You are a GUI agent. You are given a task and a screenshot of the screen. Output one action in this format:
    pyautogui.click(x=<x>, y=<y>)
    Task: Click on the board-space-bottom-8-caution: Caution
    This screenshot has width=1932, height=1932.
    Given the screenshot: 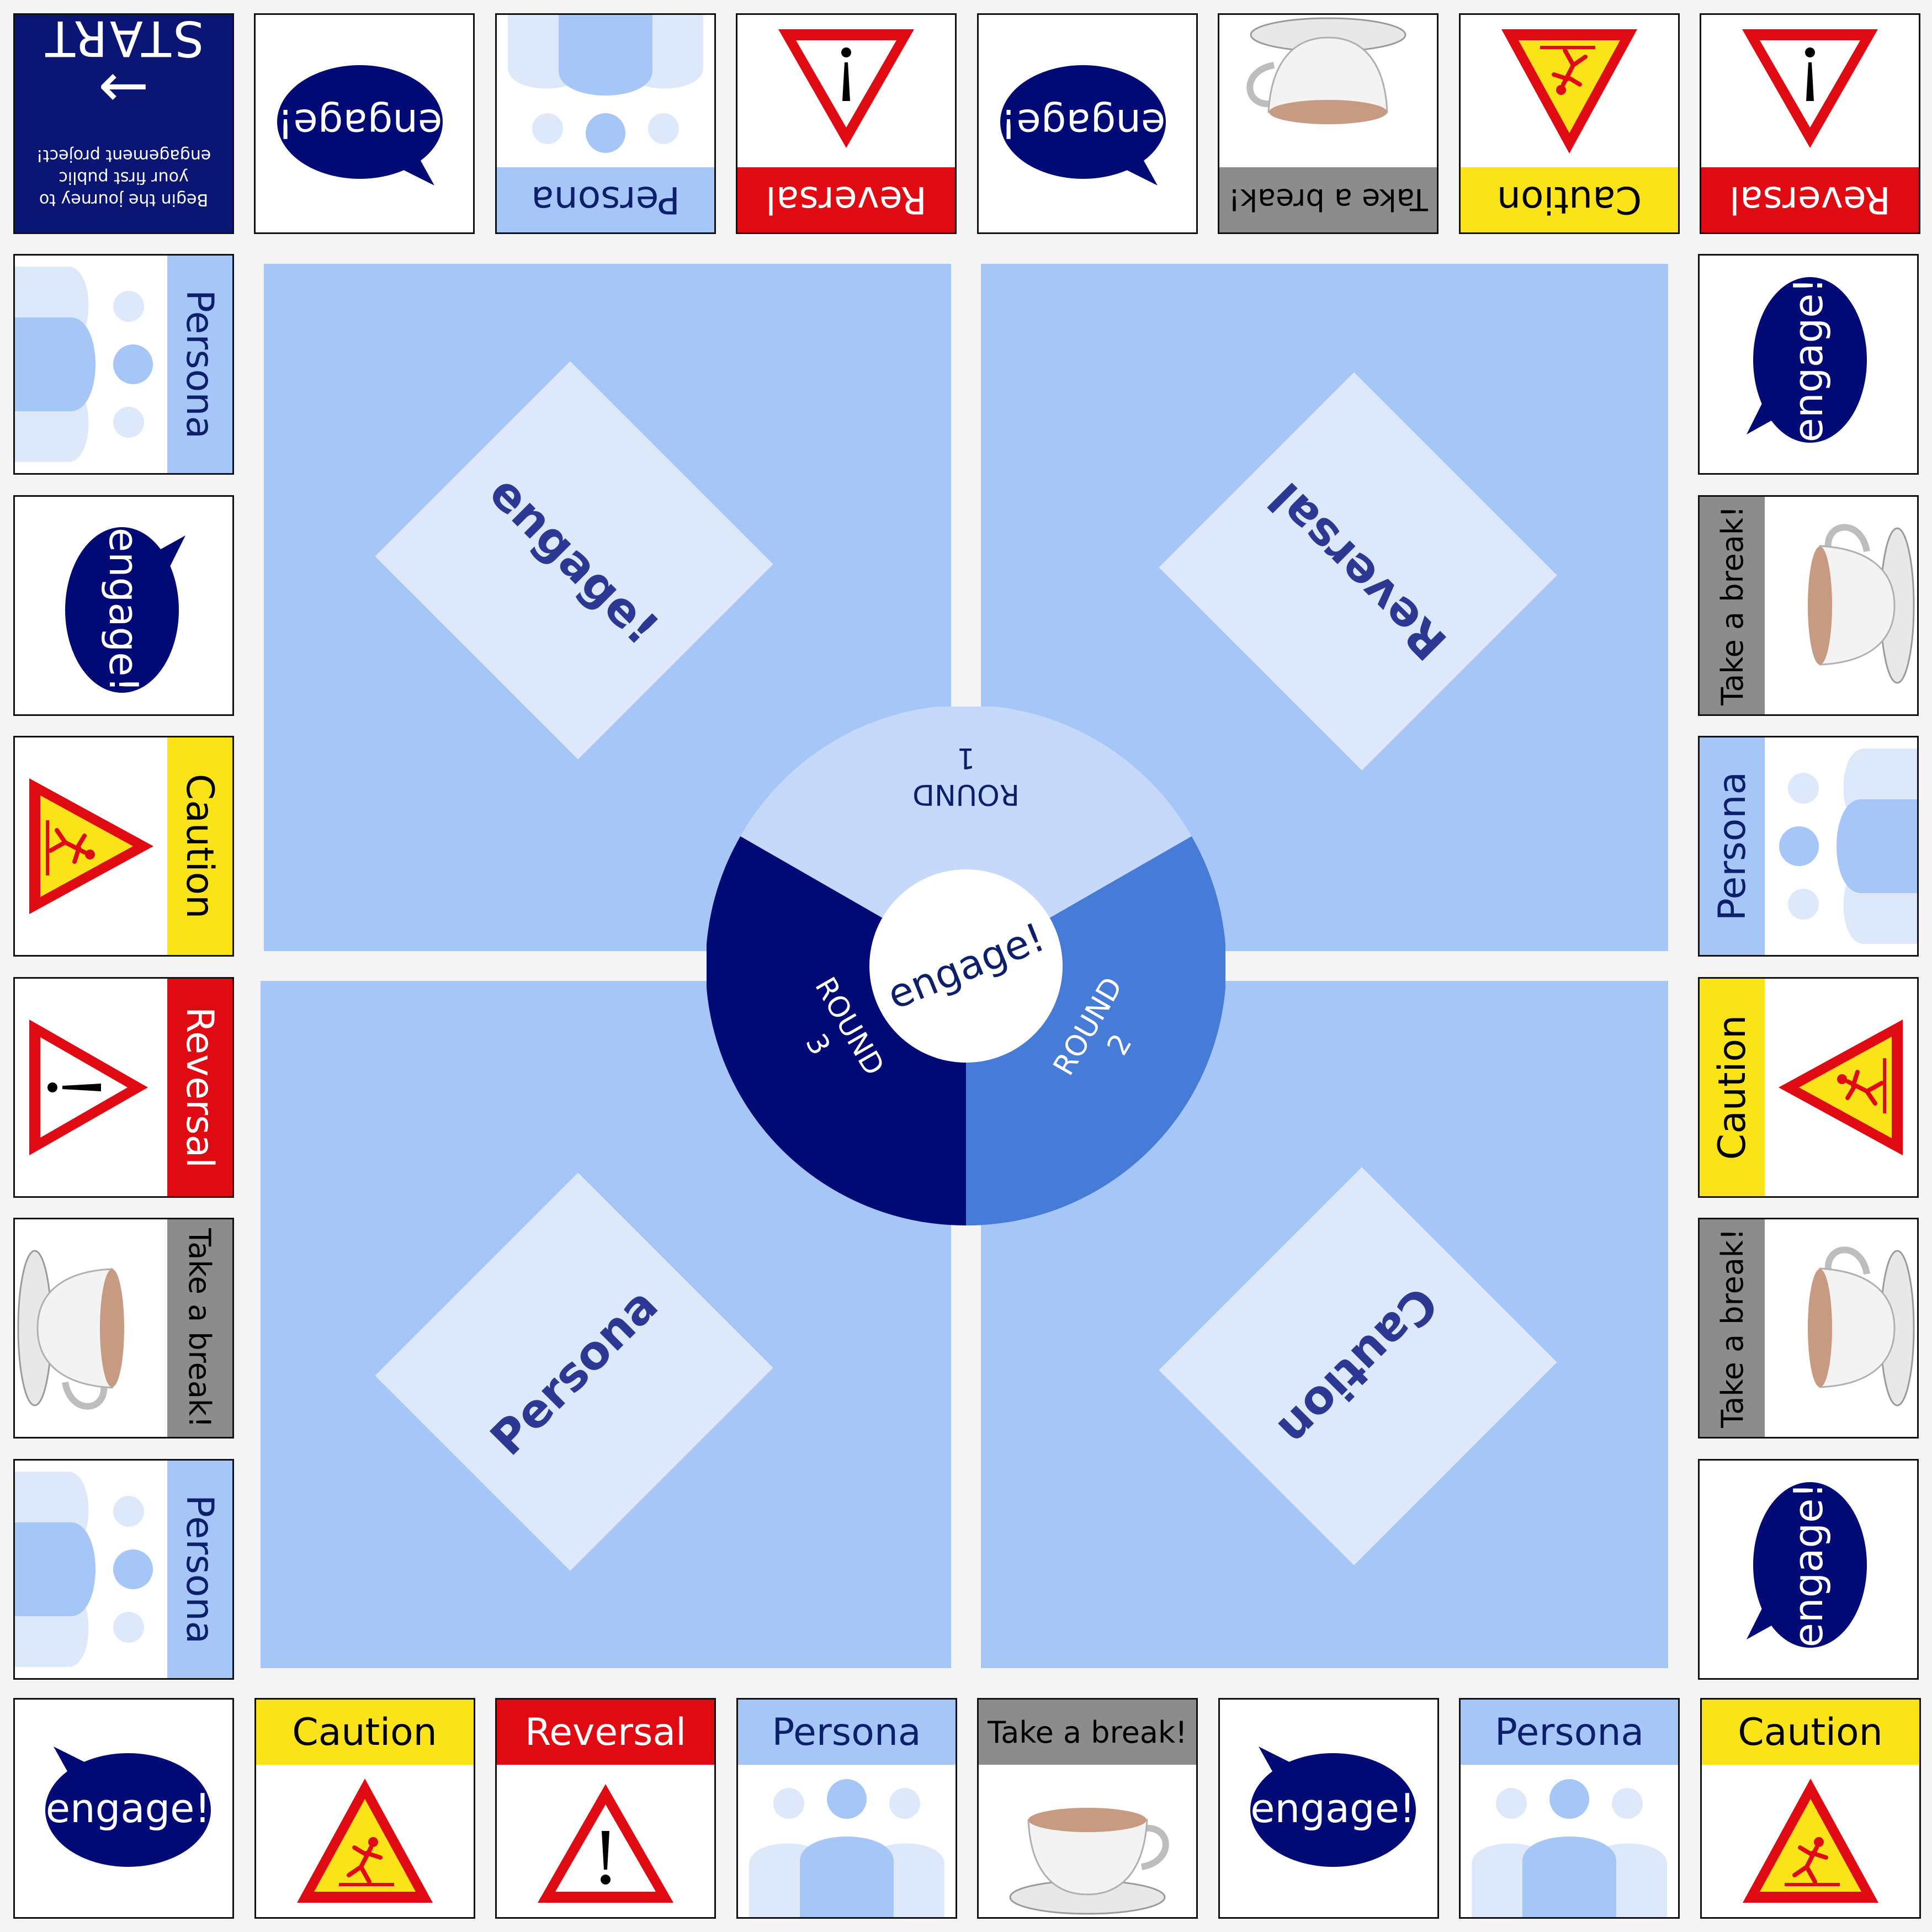 What is the action you would take?
    pyautogui.click(x=1810, y=1809)
    